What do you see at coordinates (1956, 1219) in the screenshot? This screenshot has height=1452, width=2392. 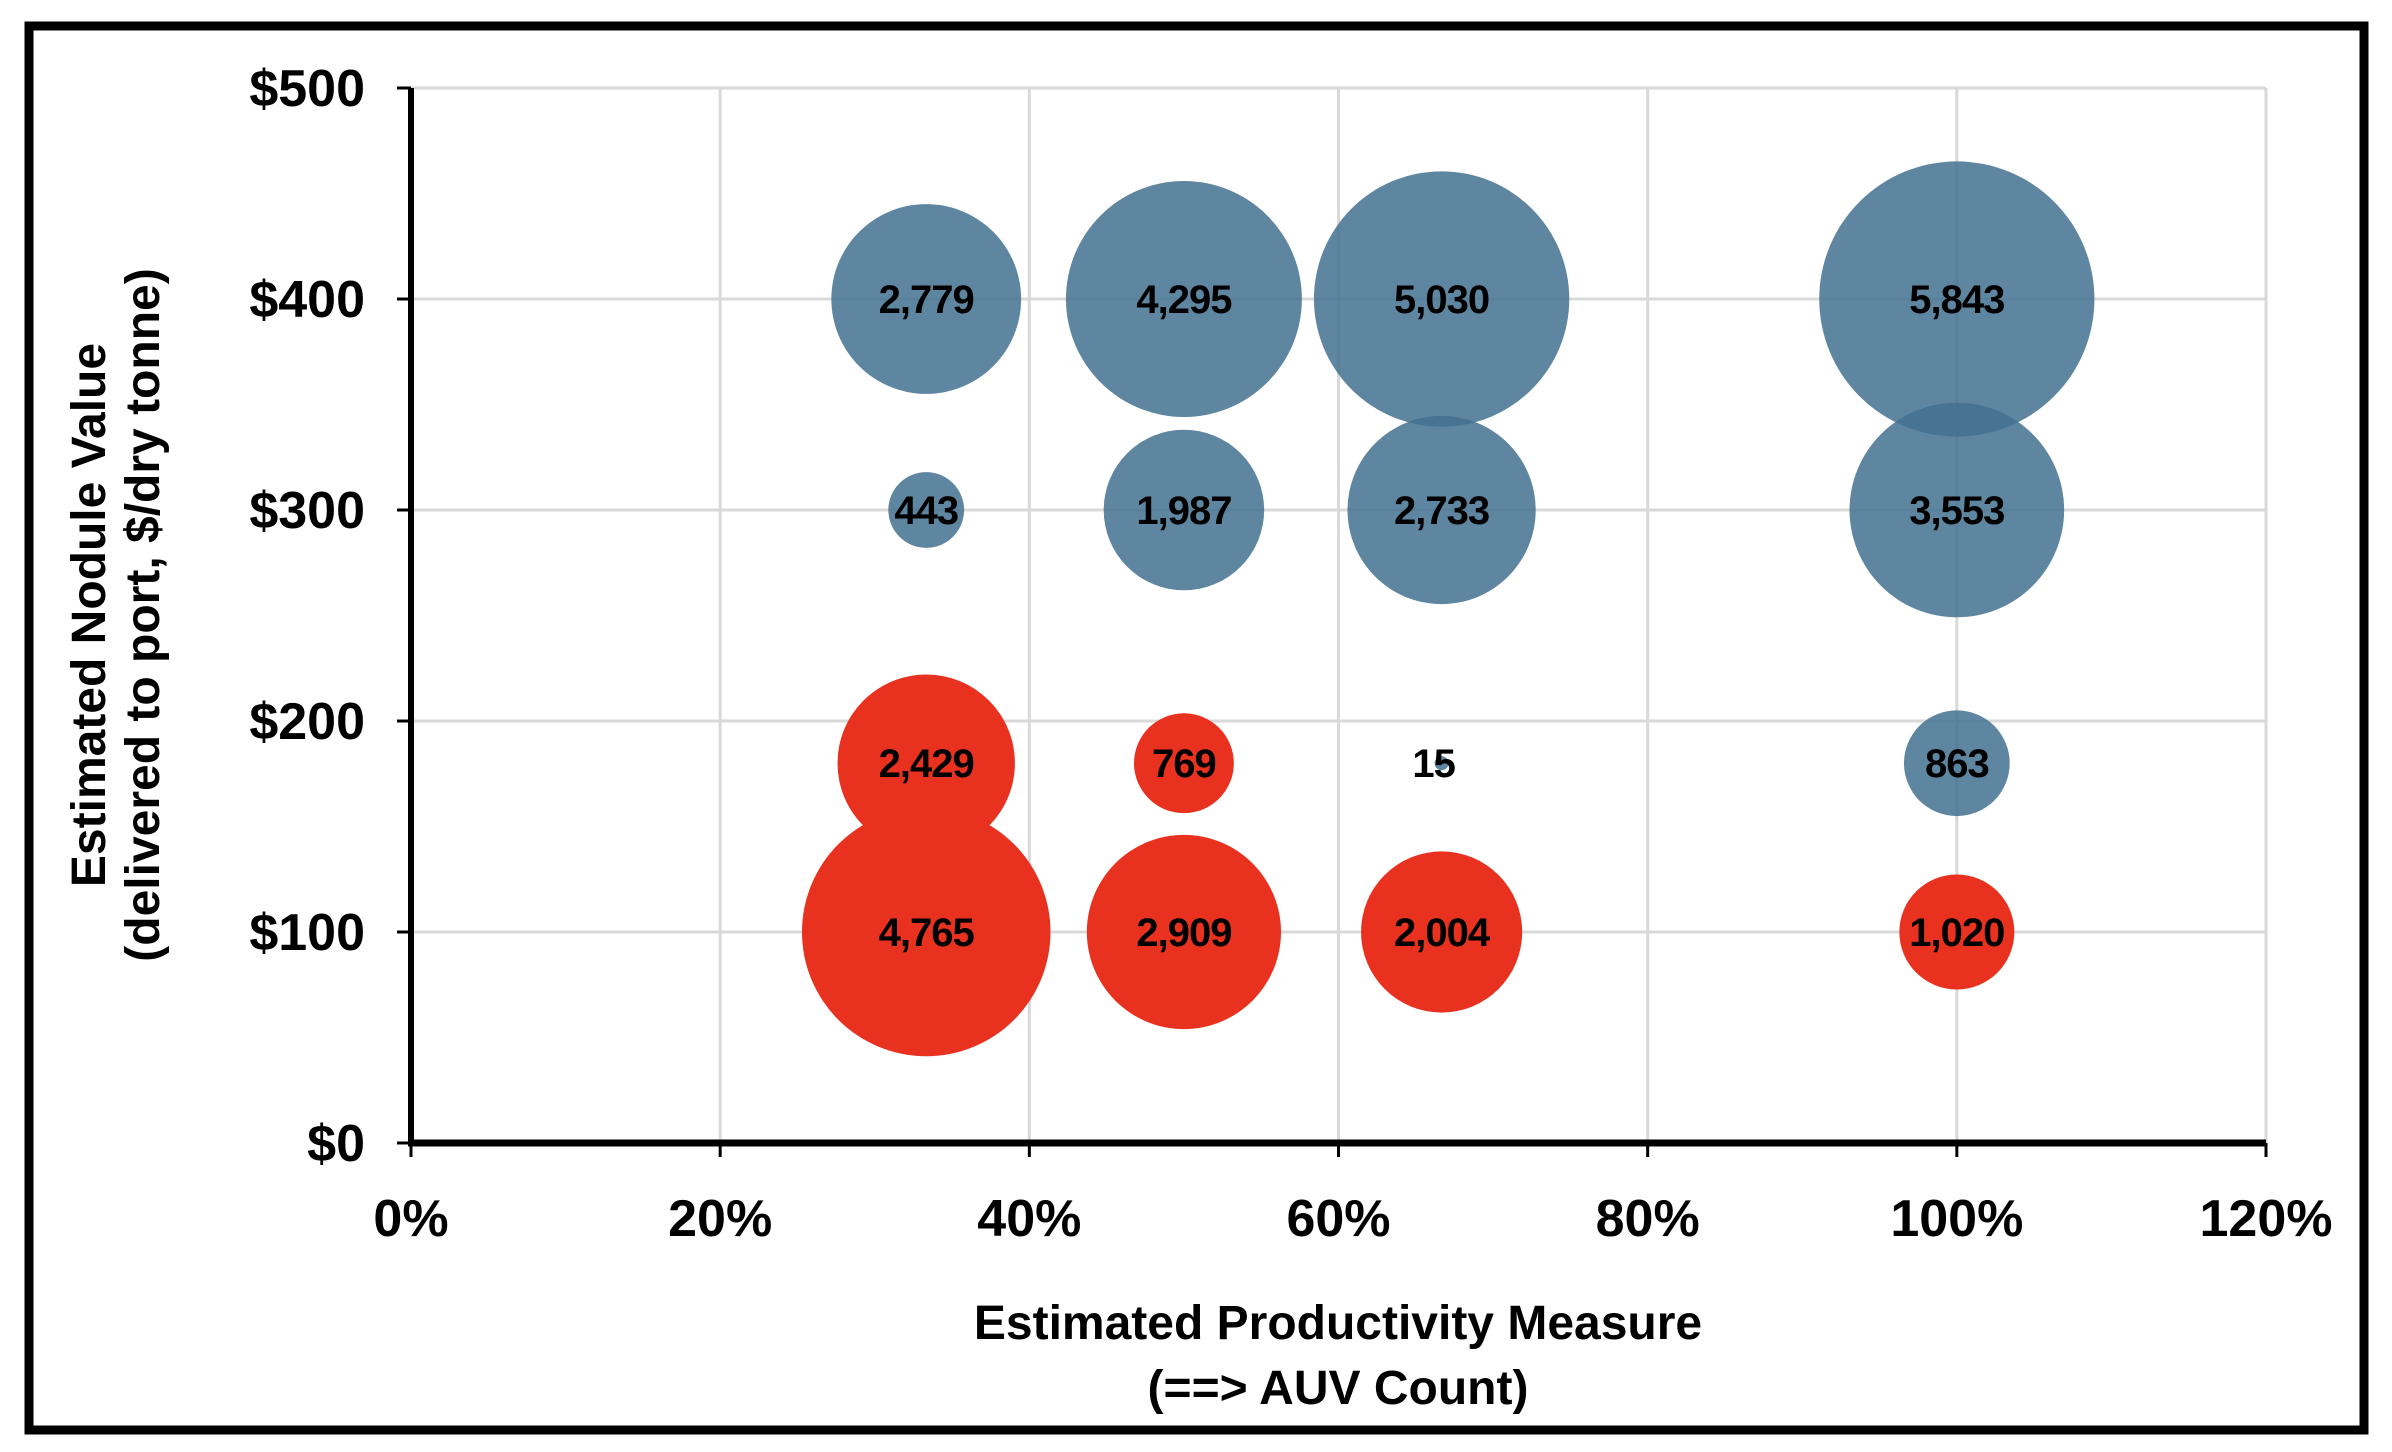 I see `x-tick-label: 100%` at bounding box center [1956, 1219].